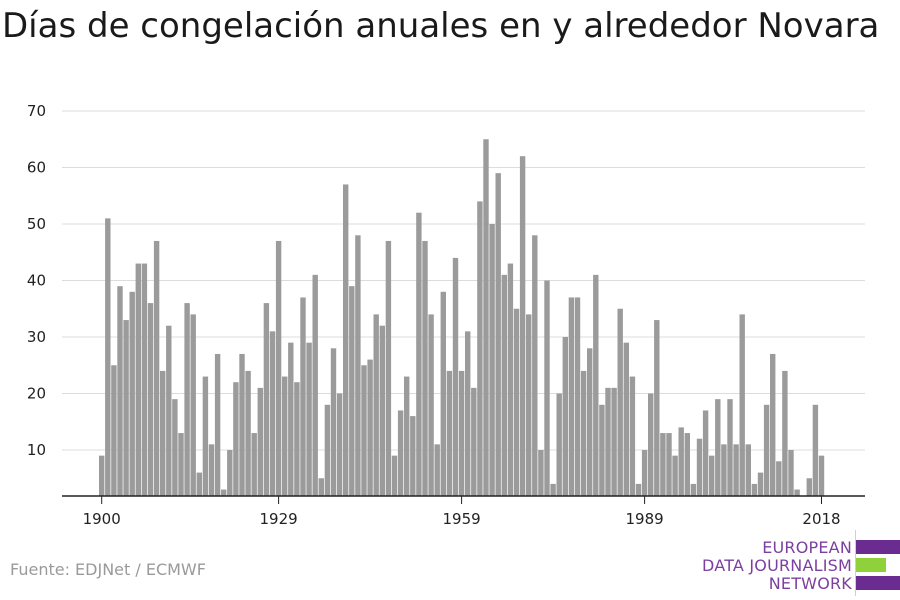 The image size is (900, 600). What do you see at coordinates (480, 348) in the screenshot?
I see `bar-1962` at bounding box center [480, 348].